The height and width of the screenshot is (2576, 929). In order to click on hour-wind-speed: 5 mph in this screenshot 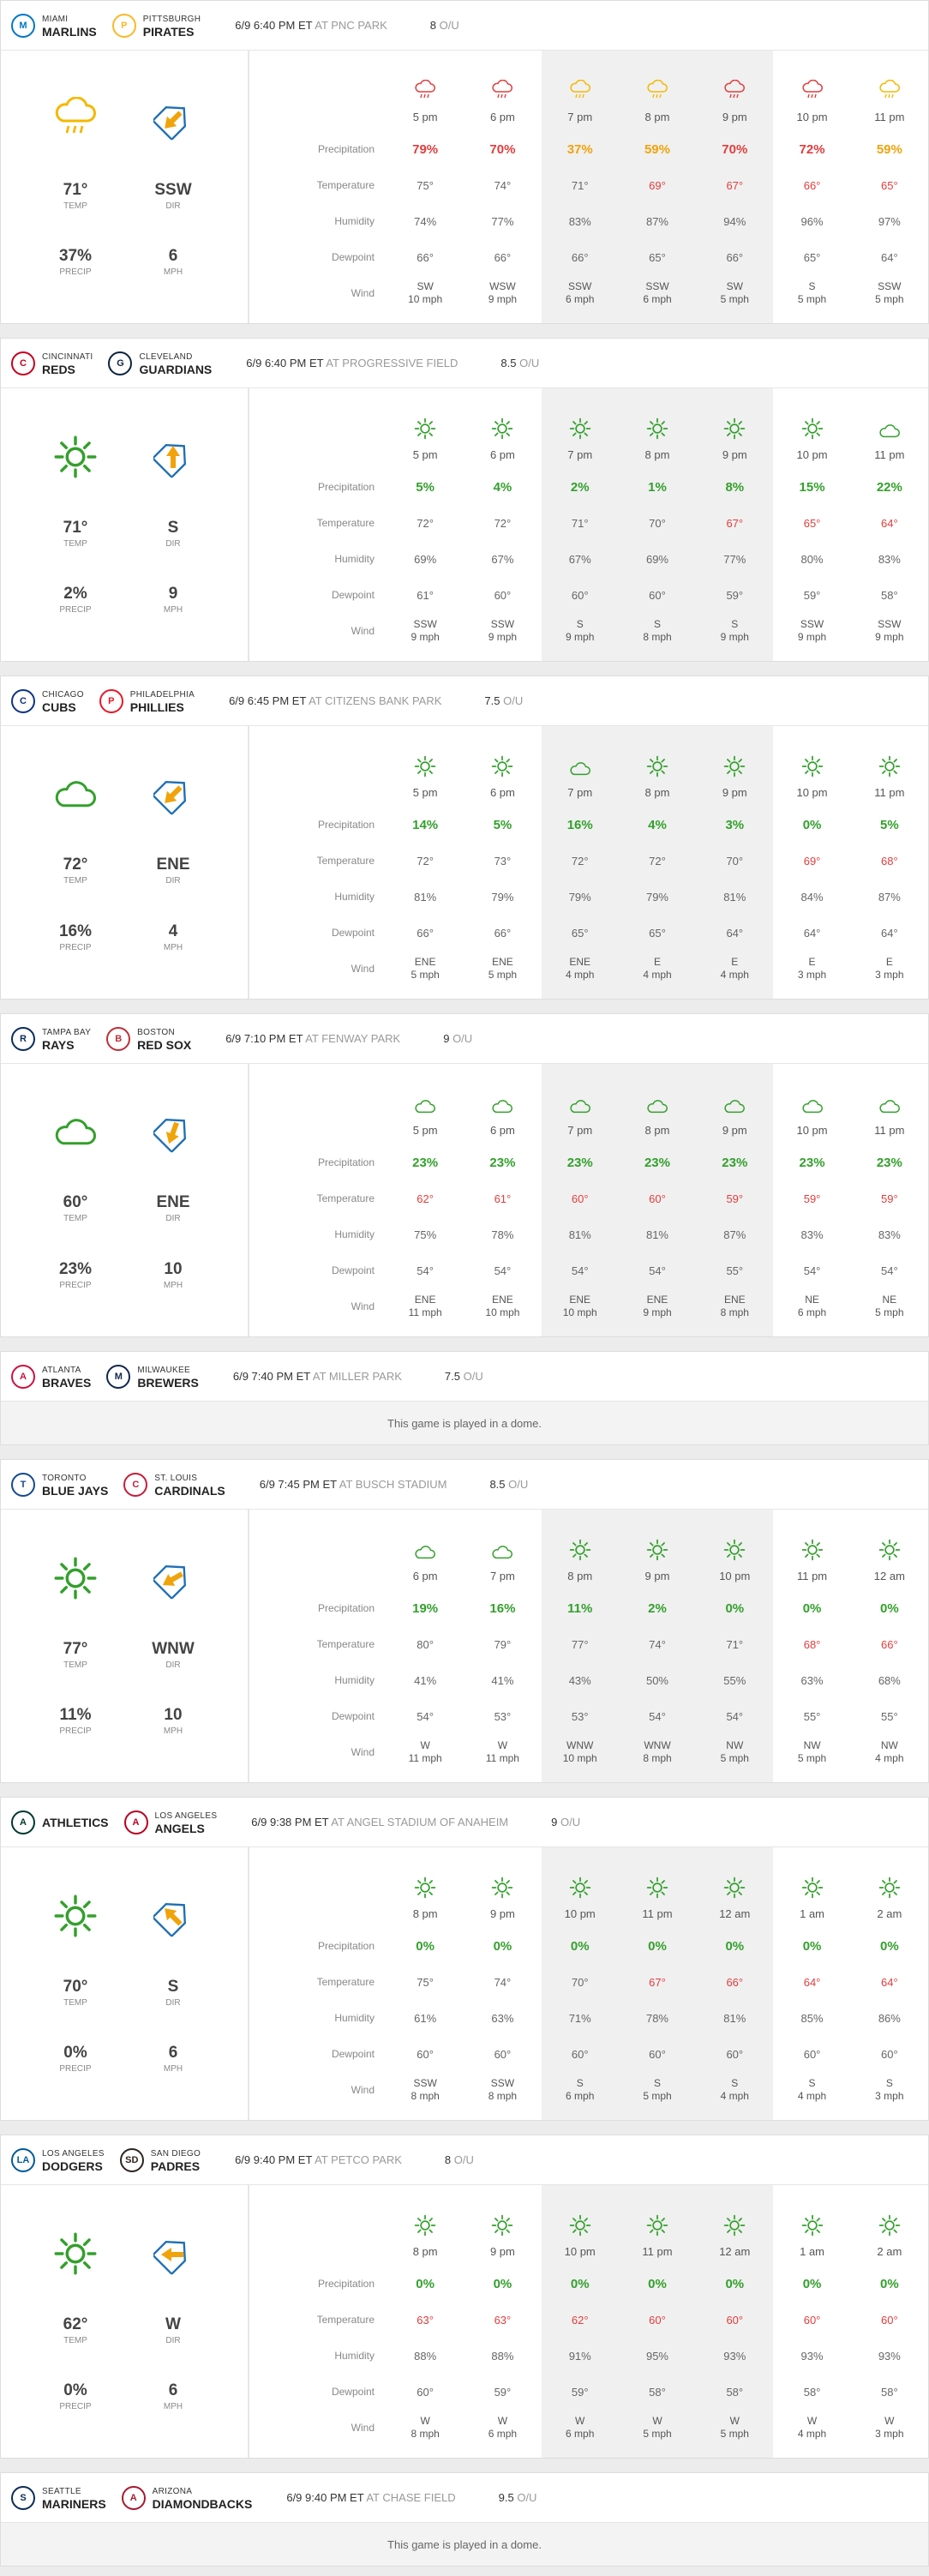, I will do `click(425, 975)`.